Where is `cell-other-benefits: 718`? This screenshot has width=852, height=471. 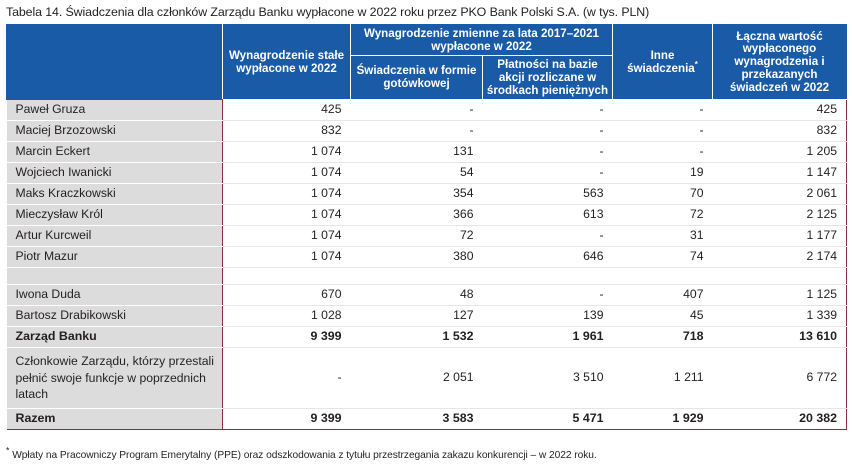 cell-other-benefits: 718 is located at coordinates (662, 336).